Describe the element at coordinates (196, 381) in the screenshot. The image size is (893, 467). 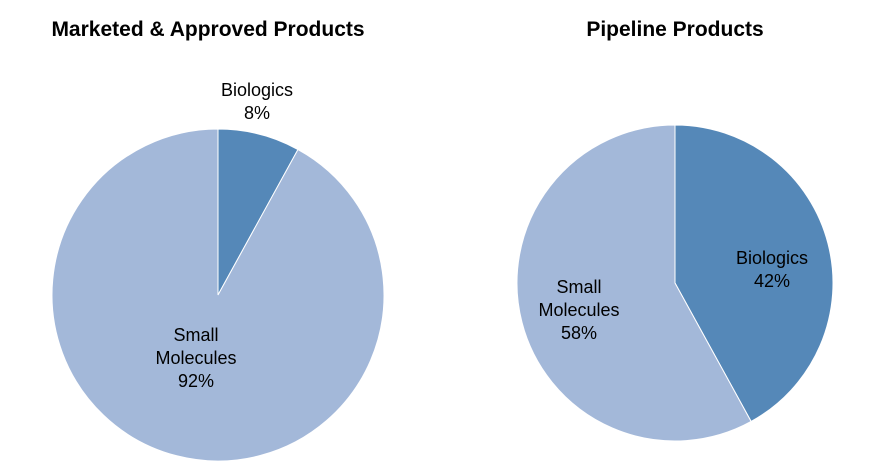
I see `slice-label-percent: 92%` at that location.